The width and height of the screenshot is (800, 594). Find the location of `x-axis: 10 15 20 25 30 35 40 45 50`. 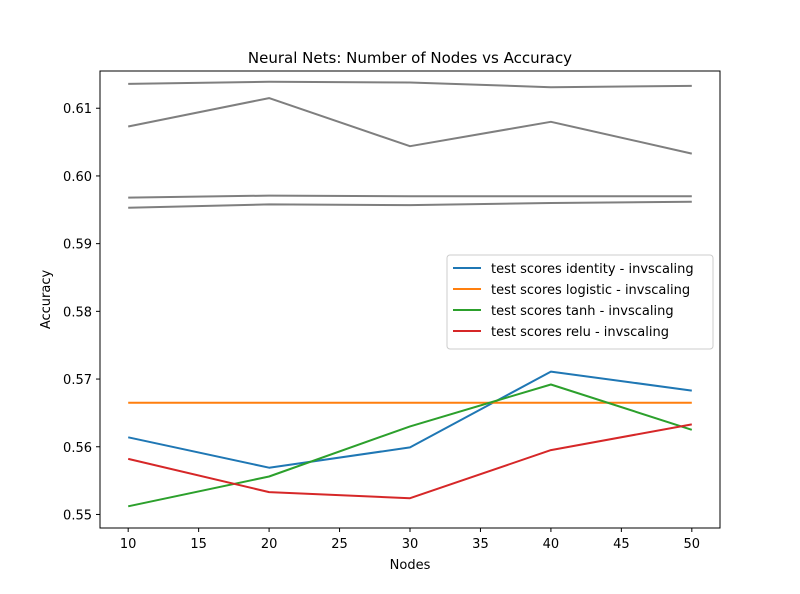

x-axis: 10 15 20 25 30 35 40 45 50 is located at coordinates (410, 540).